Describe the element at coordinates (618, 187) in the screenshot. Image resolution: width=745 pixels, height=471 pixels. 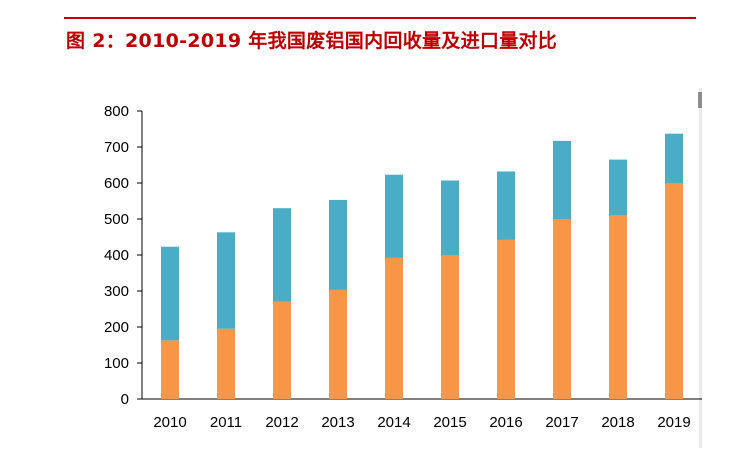
I see `bar-upper-2018` at that location.